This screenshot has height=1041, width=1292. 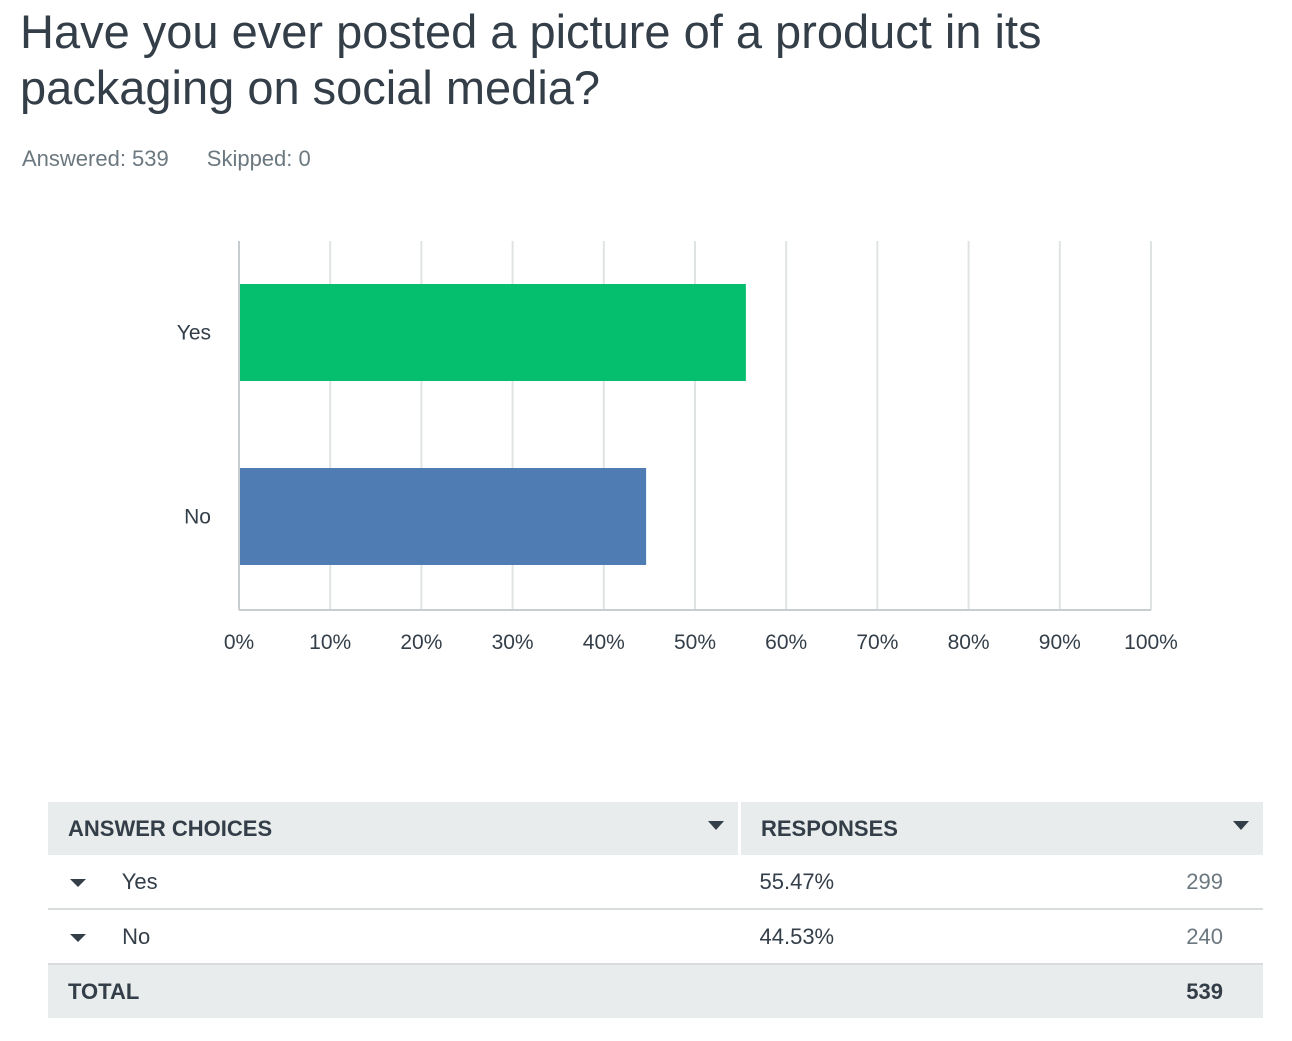 What do you see at coordinates (1001, 937) in the screenshot?
I see `response-cell: 44.53% 240` at bounding box center [1001, 937].